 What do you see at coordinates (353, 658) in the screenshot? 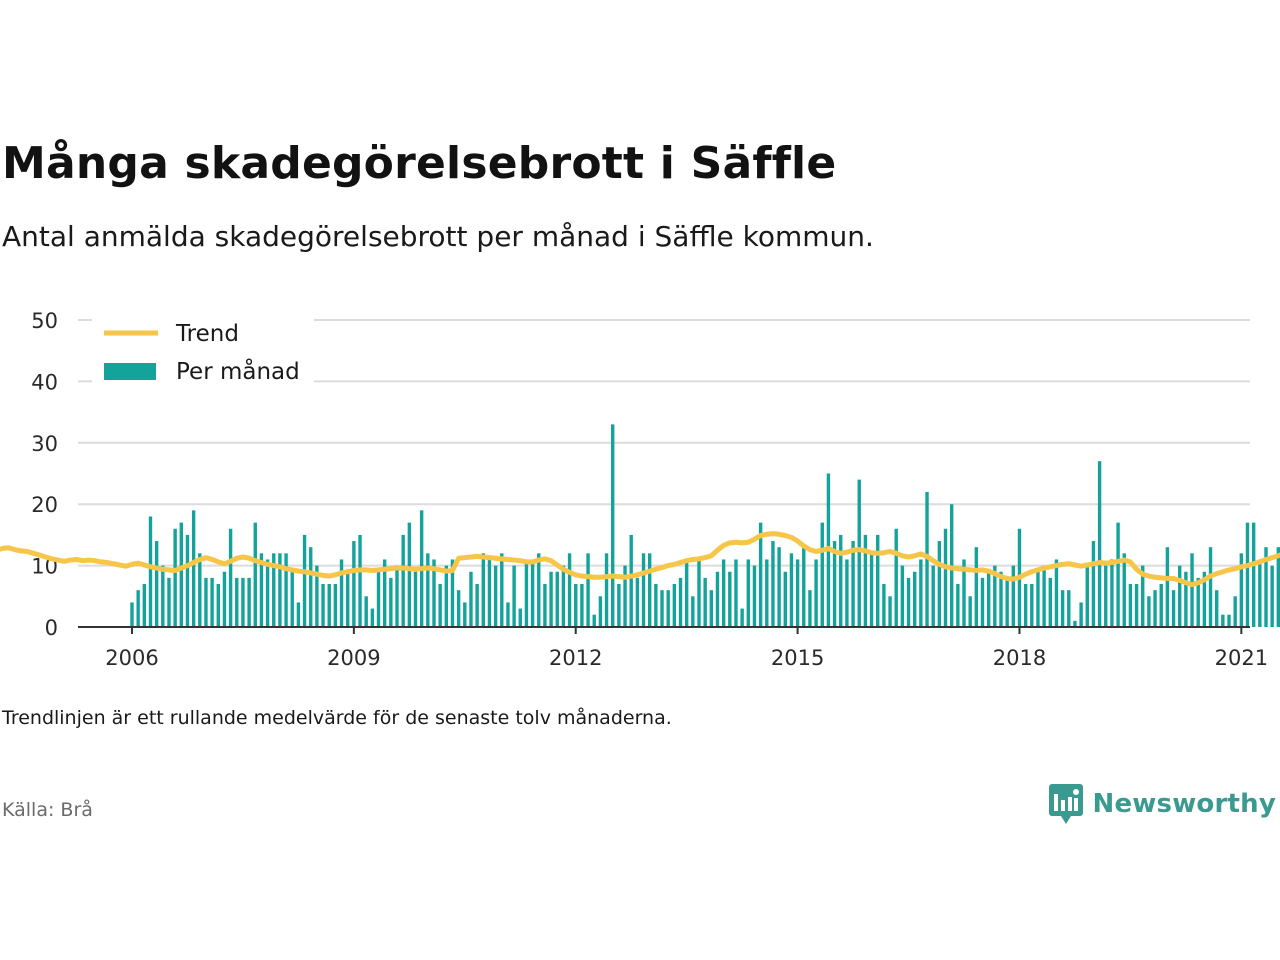
I see `x-tick-label: 2009` at bounding box center [353, 658].